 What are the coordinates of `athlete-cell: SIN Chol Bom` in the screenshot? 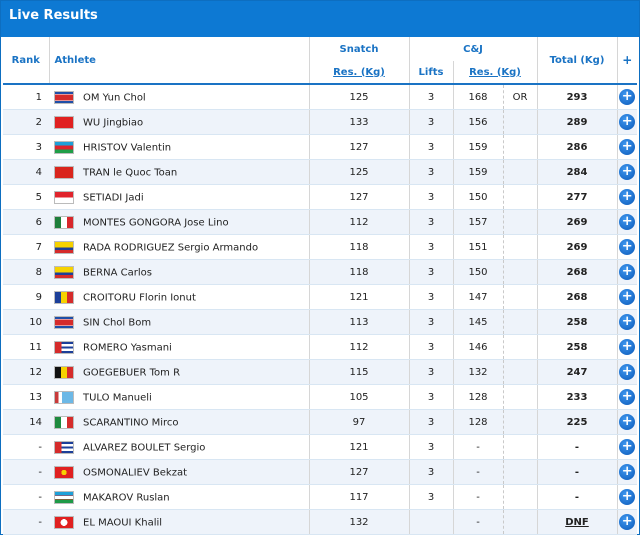 It's located at (179, 322).